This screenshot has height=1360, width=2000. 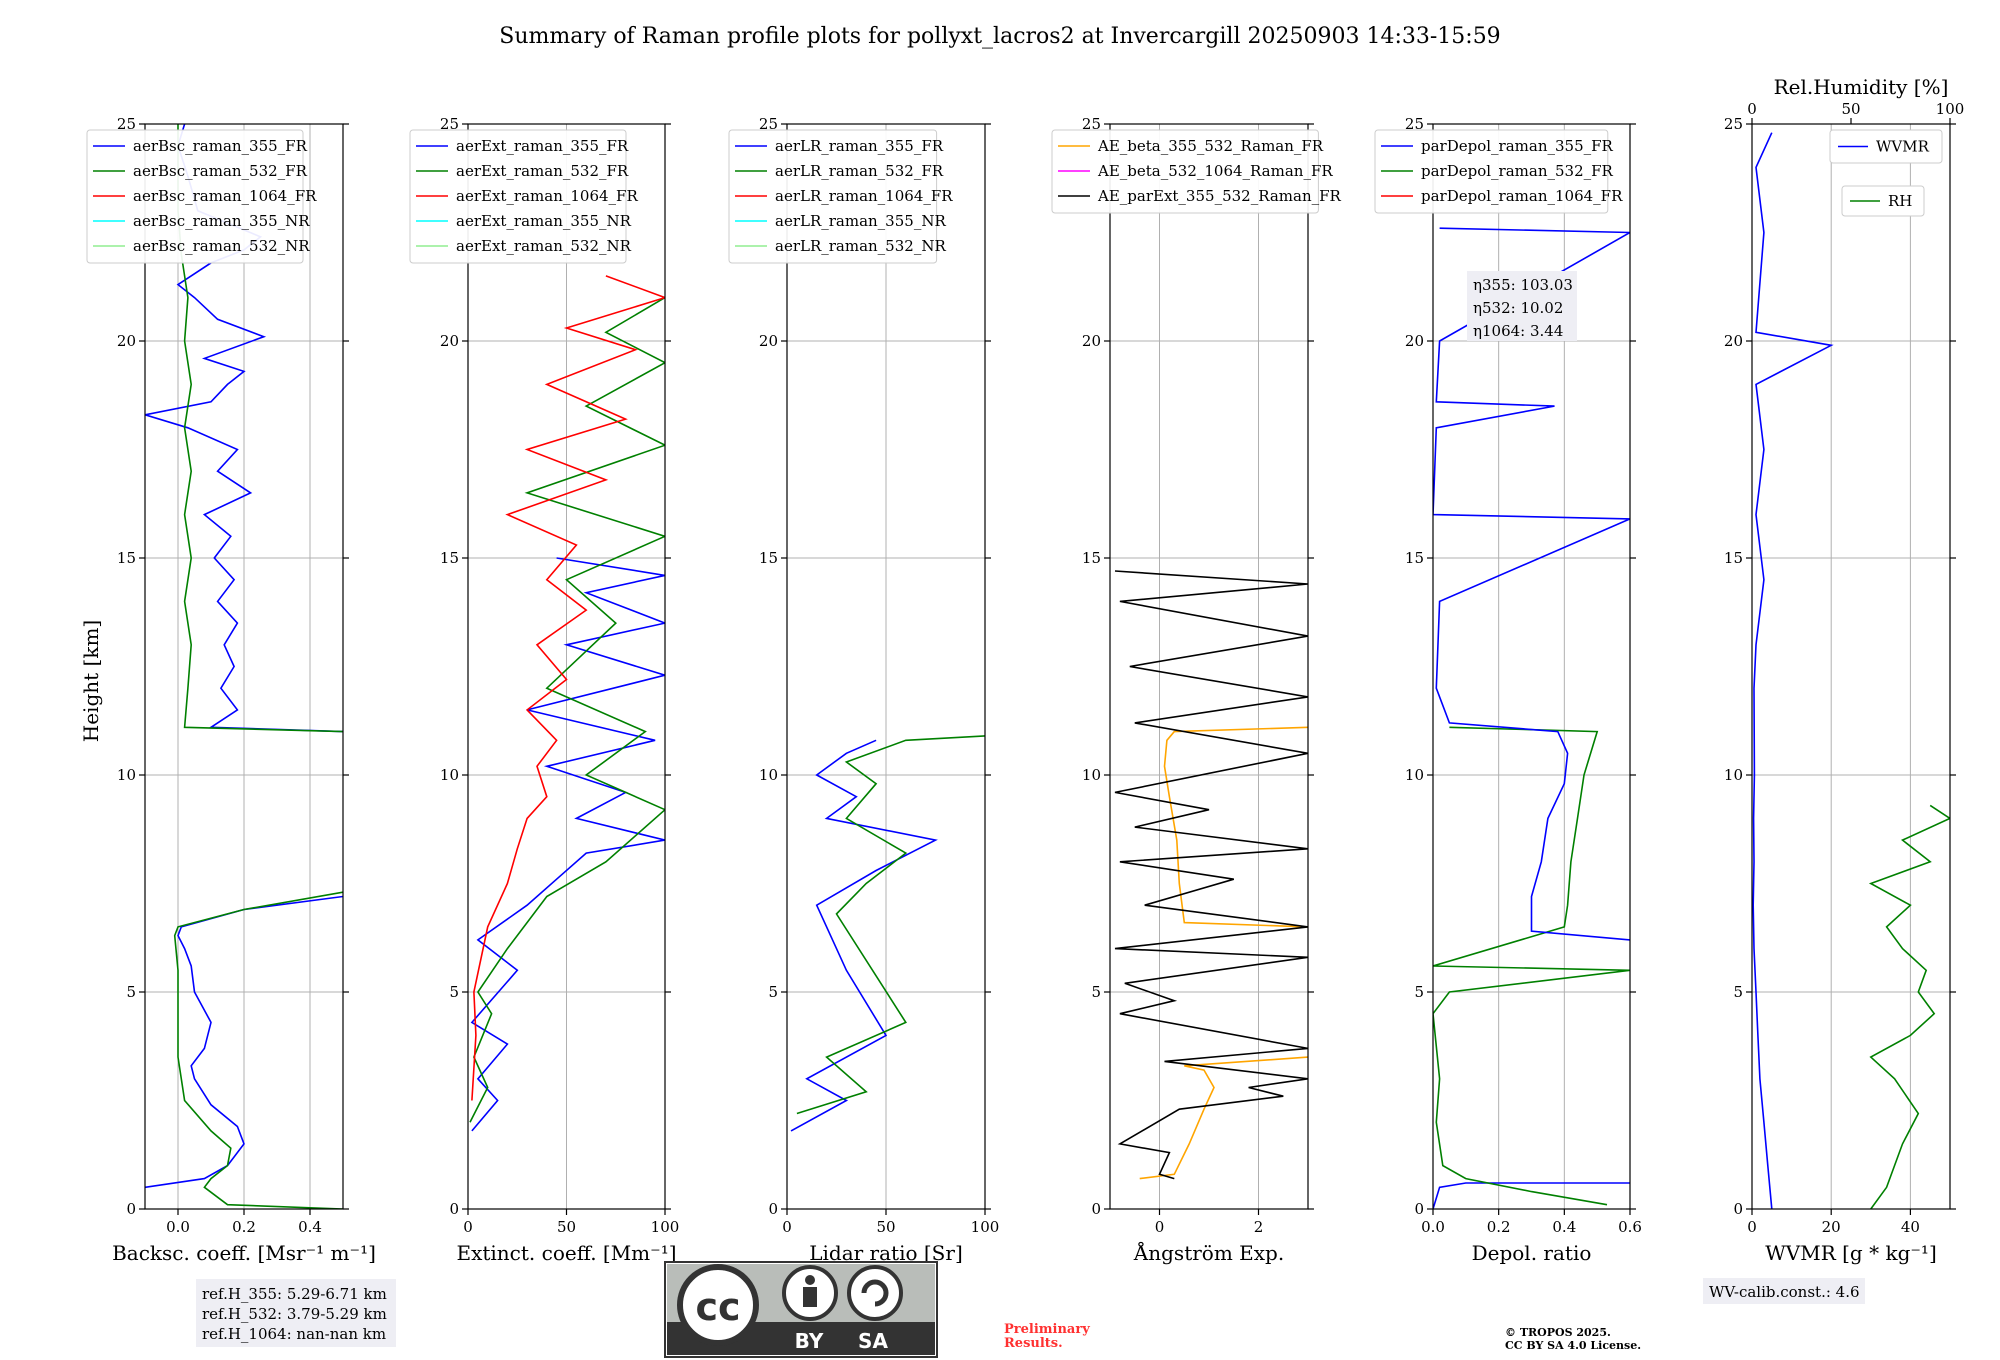 I want to click on legend-label: aerLR_raman_355_FR, so click(x=859, y=146).